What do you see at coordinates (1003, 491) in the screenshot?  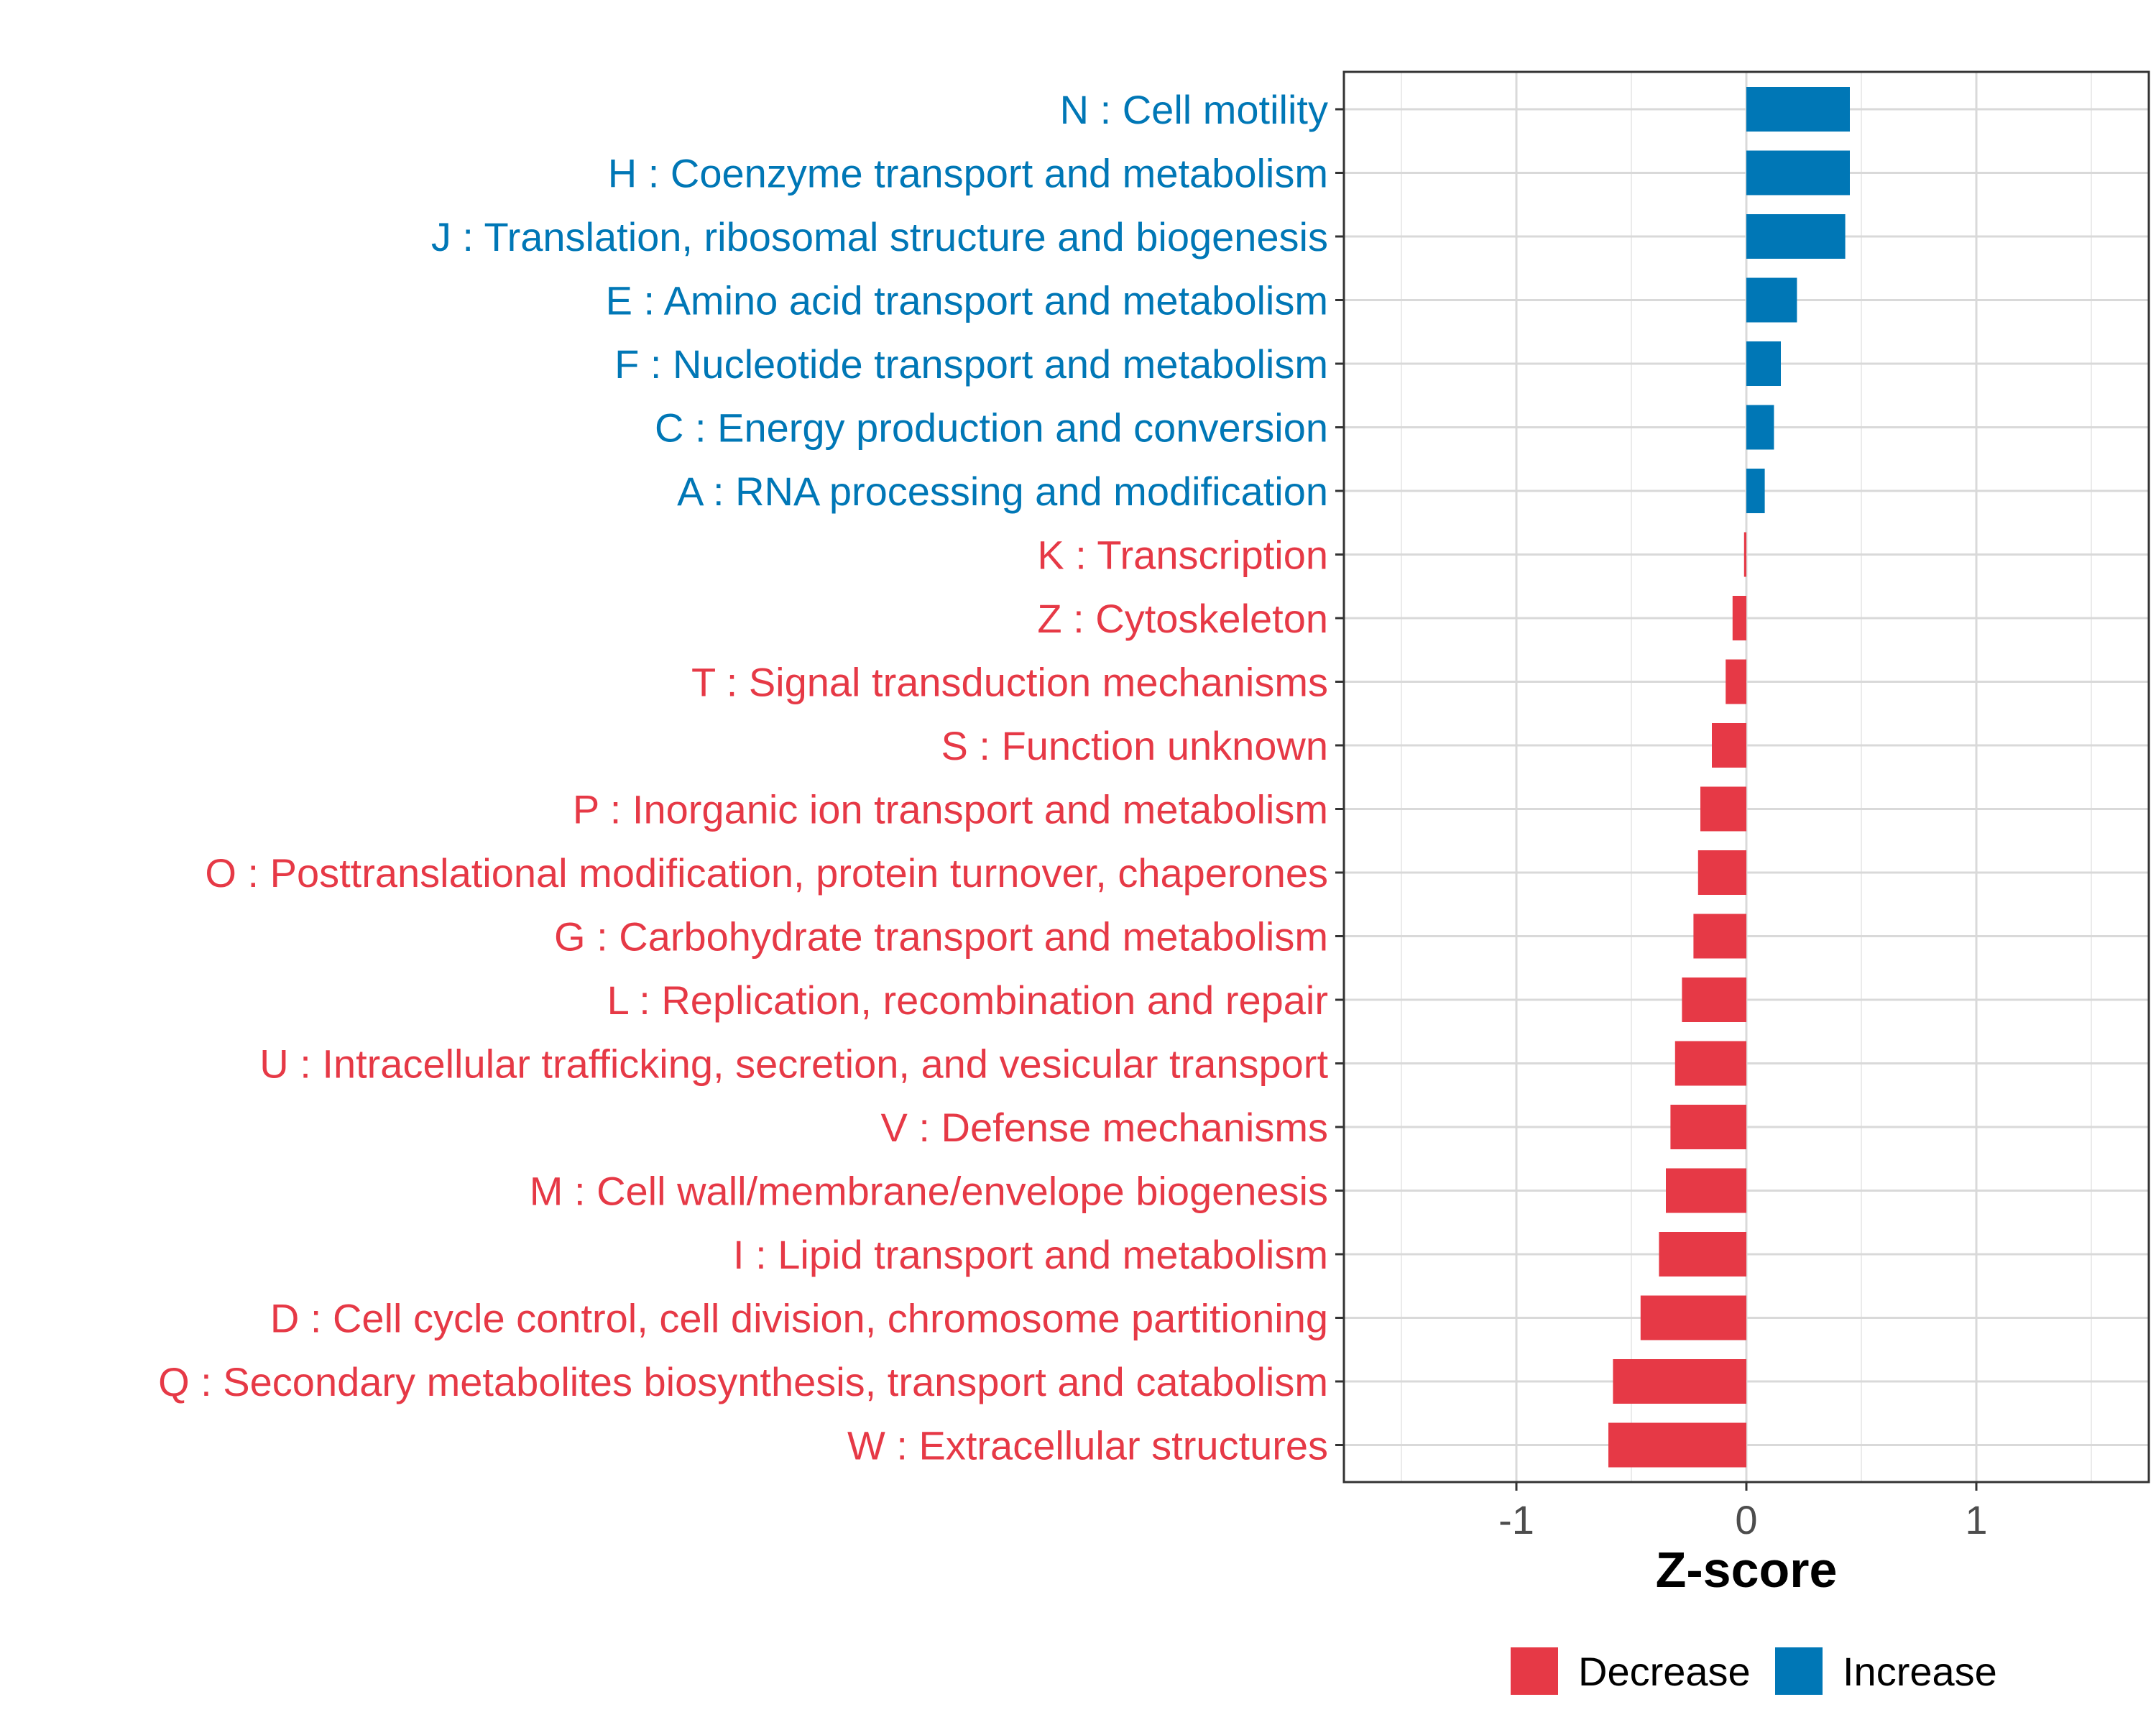 I see `category-label: A : RNA processing and modification` at bounding box center [1003, 491].